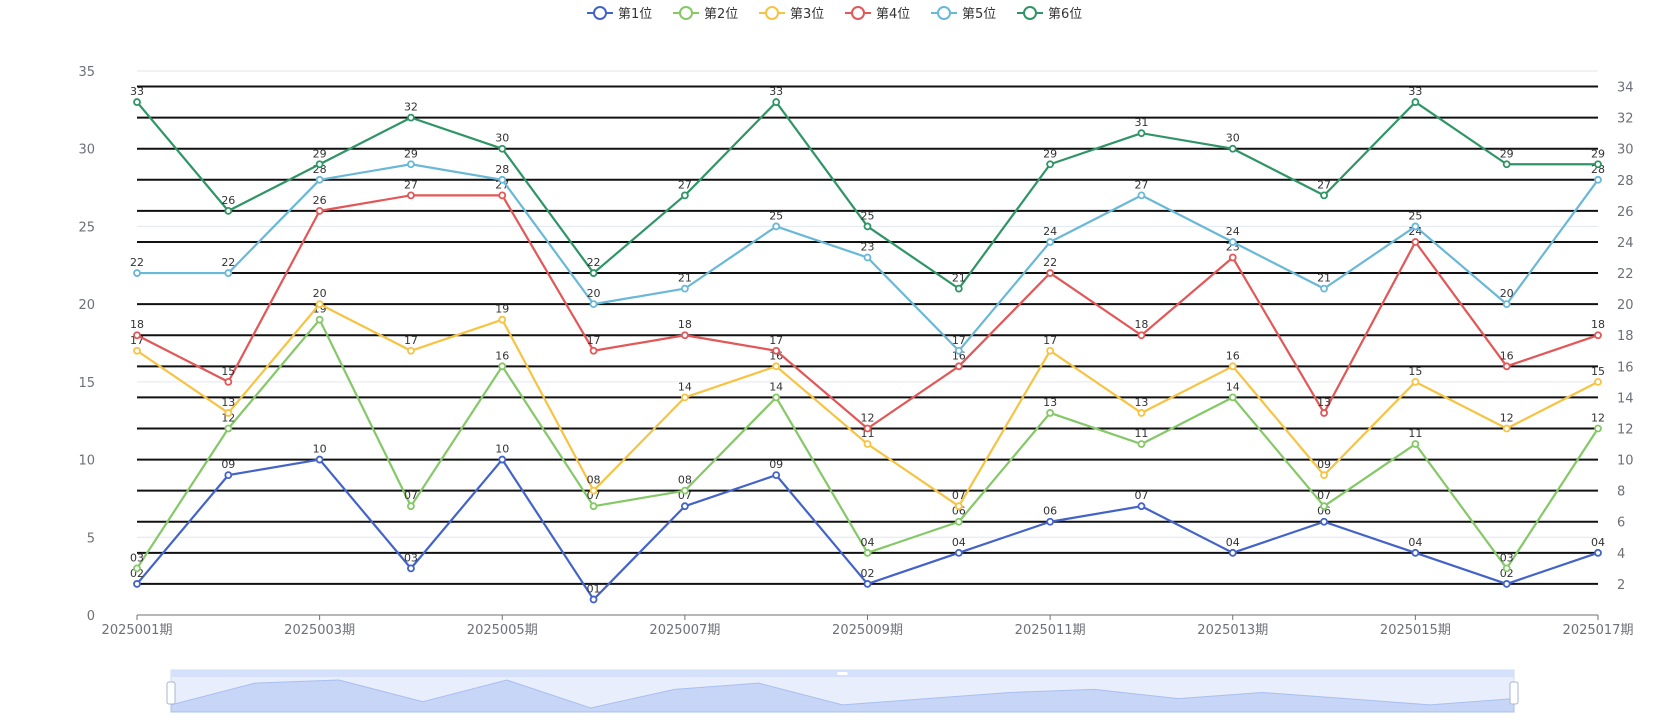 Image resolution: width=1675 pixels, height=724 pixels. I want to click on legend-item-3: 第3位, so click(791, 14).